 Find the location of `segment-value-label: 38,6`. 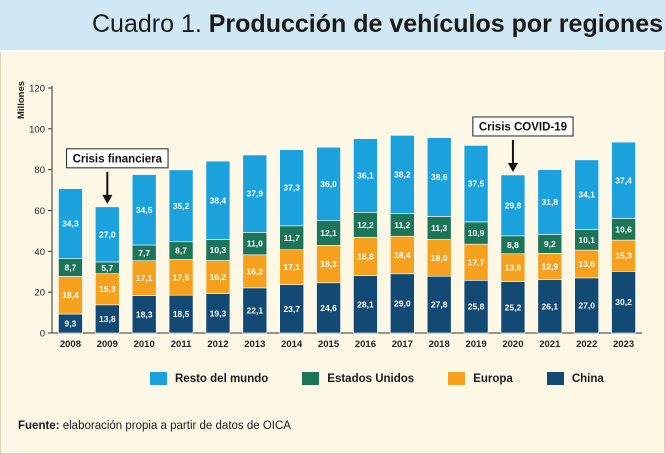

segment-value-label: 38,6 is located at coordinates (439, 177).